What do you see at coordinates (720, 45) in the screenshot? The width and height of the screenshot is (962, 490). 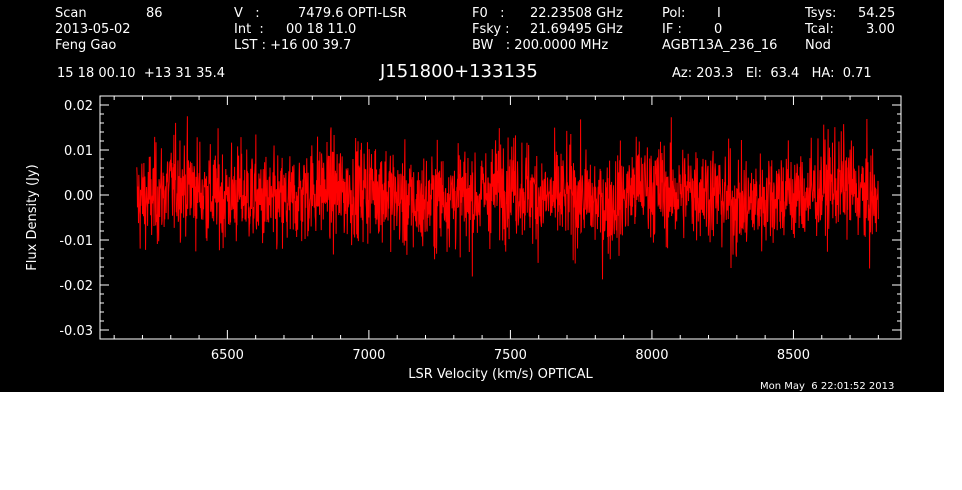 I see `project-id: AGBT13A_236_16` at bounding box center [720, 45].